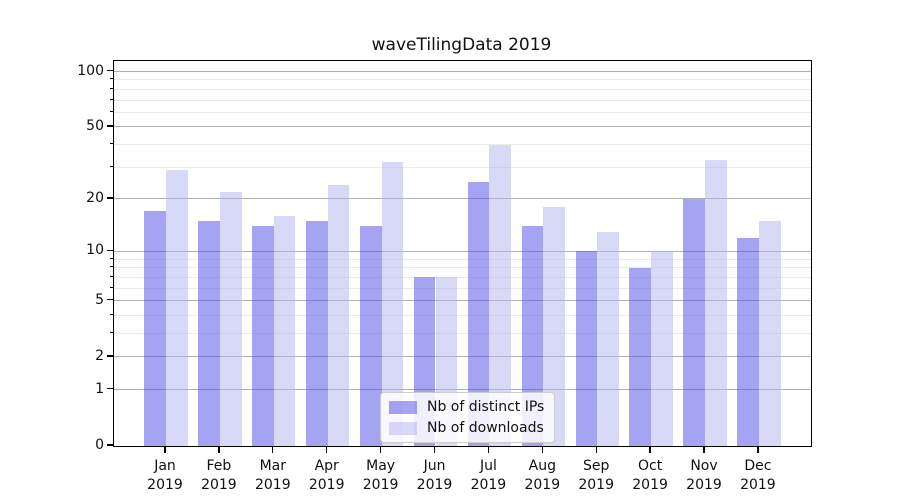 This screenshot has height=500, width=900. Describe the element at coordinates (380, 475) in the screenshot. I see `x-tick-label: May 2019` at that location.